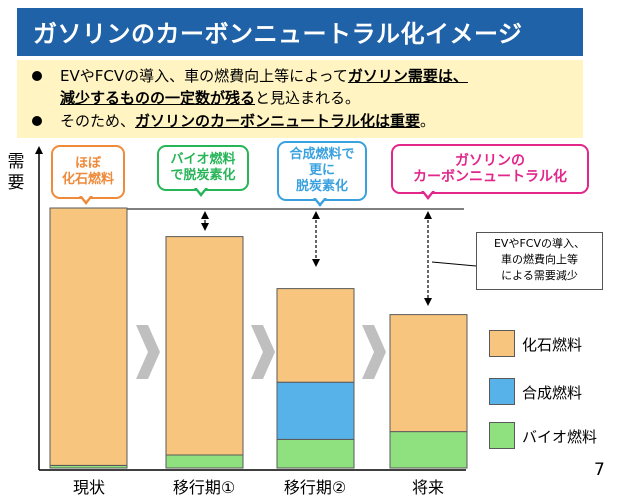  Describe the element at coordinates (278, 121) in the screenshot. I see `bullet-2-emphasis: ガソリンのカーボンニュートラル化は重要` at that location.